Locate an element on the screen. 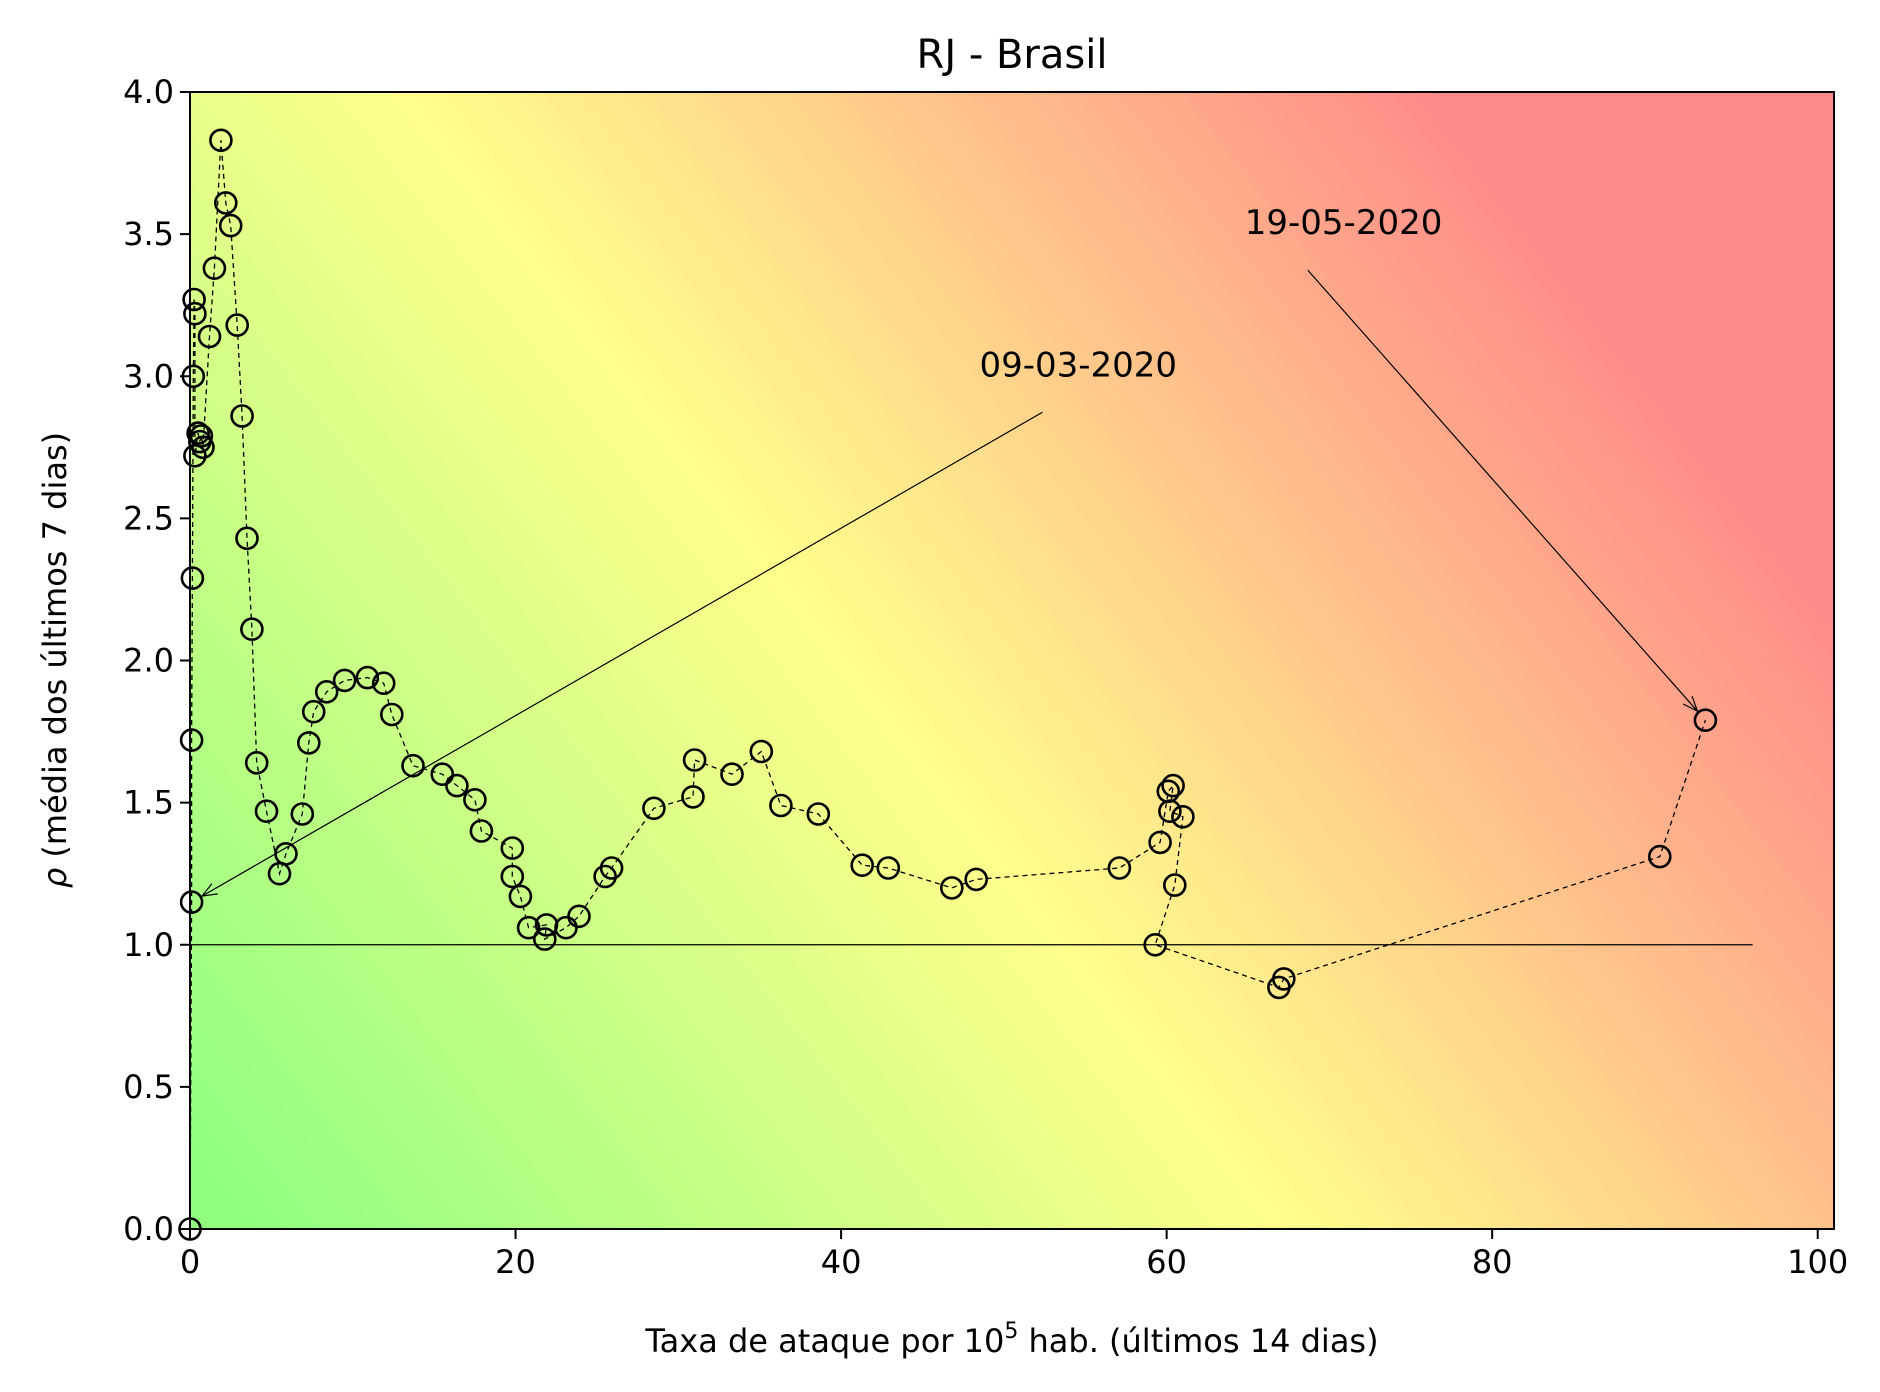 This screenshot has width=1880, height=1392. y-axis-ticks: 0.0 0.5 1.0 1.5 2.0 2.5 3.0 3.5 4.0 is located at coordinates (156, 660).